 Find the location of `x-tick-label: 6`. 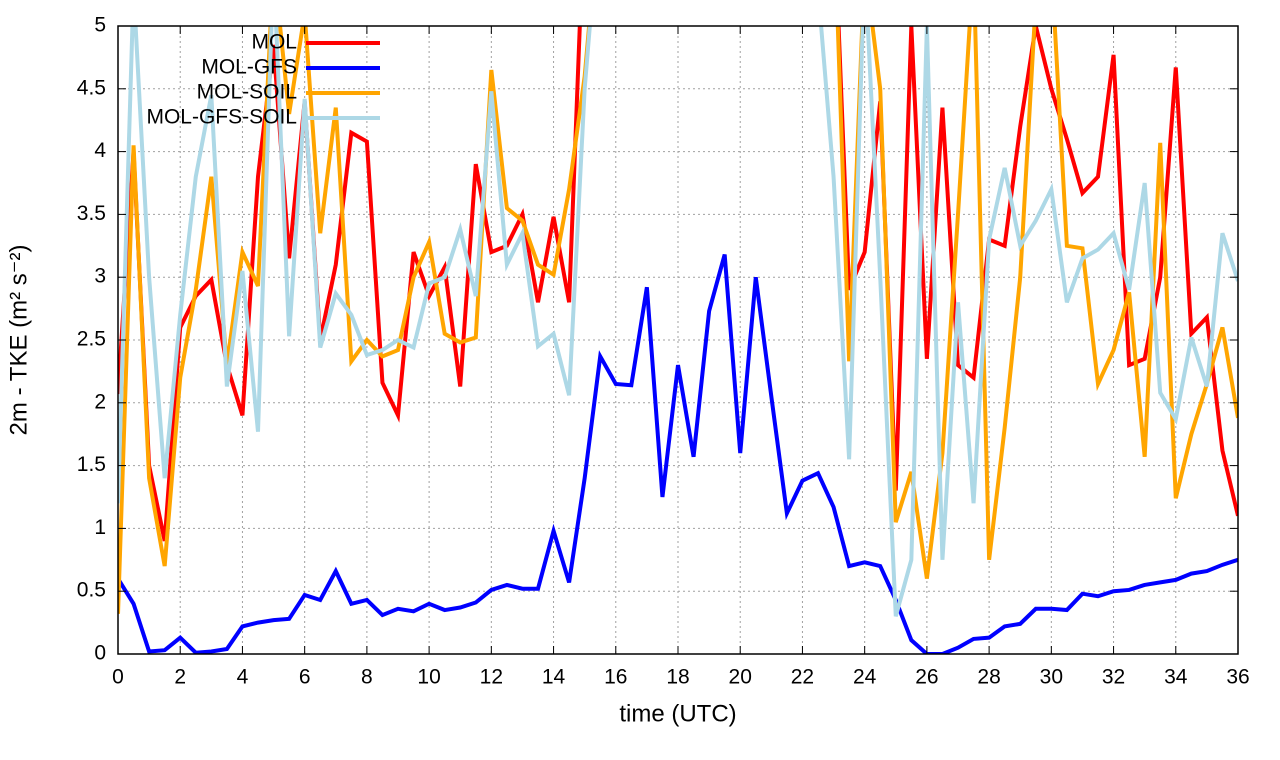

x-tick-label: 6 is located at coordinates (305, 677).